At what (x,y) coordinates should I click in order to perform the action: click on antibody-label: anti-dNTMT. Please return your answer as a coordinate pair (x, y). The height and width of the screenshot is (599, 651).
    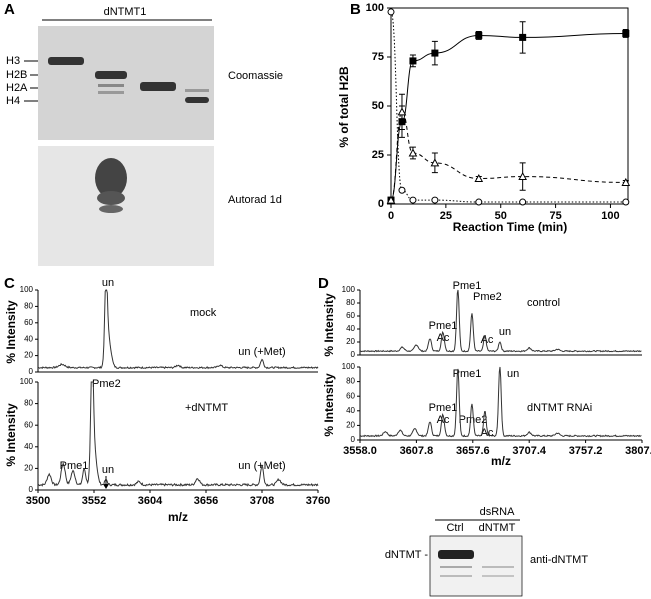
    Looking at the image, I should click on (559, 560).